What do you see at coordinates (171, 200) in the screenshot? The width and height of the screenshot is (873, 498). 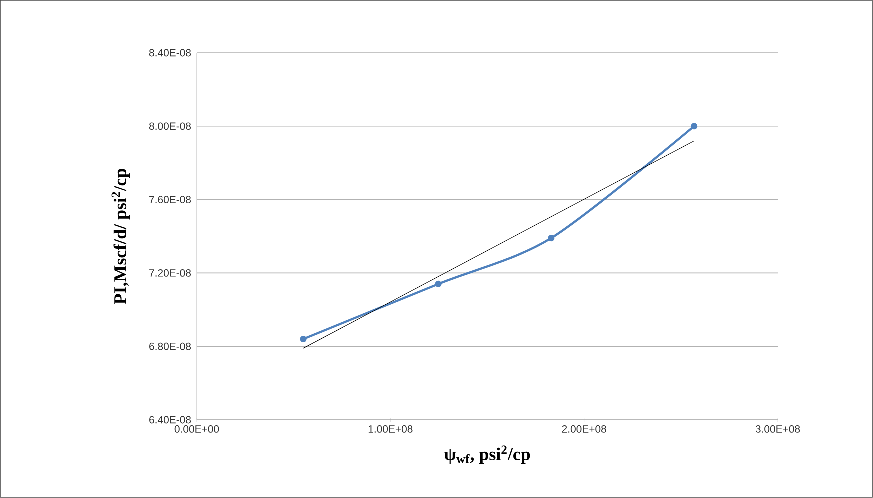 I see `y-tick-label: 7.60E-08` at bounding box center [171, 200].